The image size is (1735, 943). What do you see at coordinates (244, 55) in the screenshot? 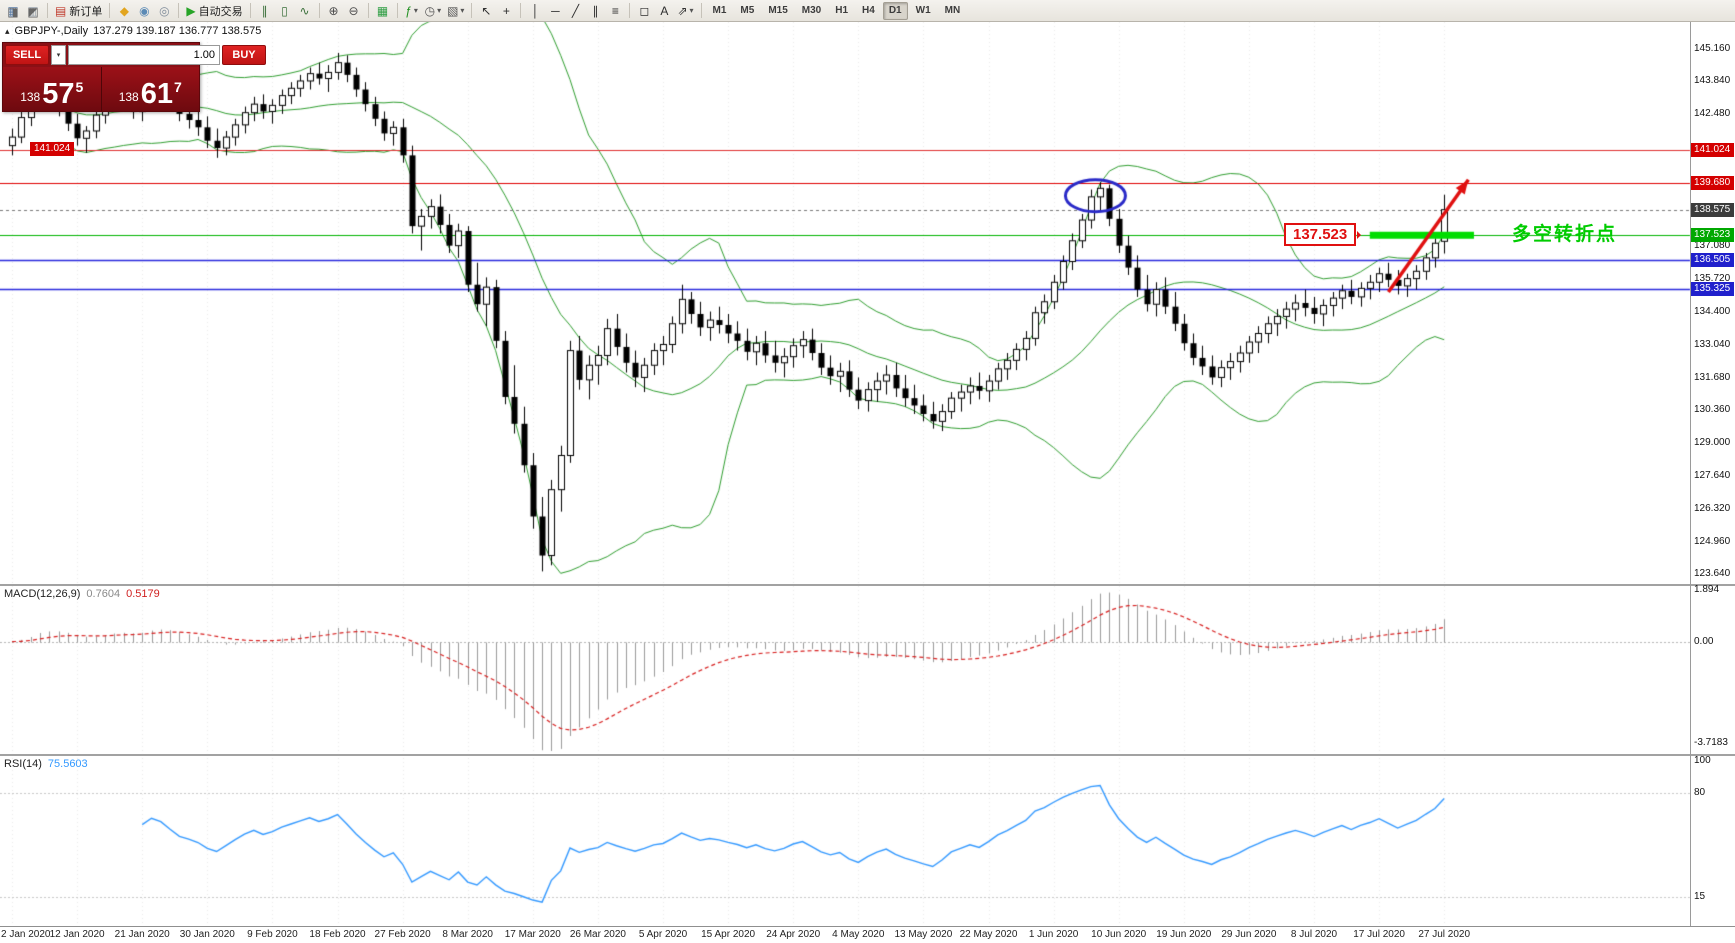
I see `buy-button: BUY` at bounding box center [244, 55].